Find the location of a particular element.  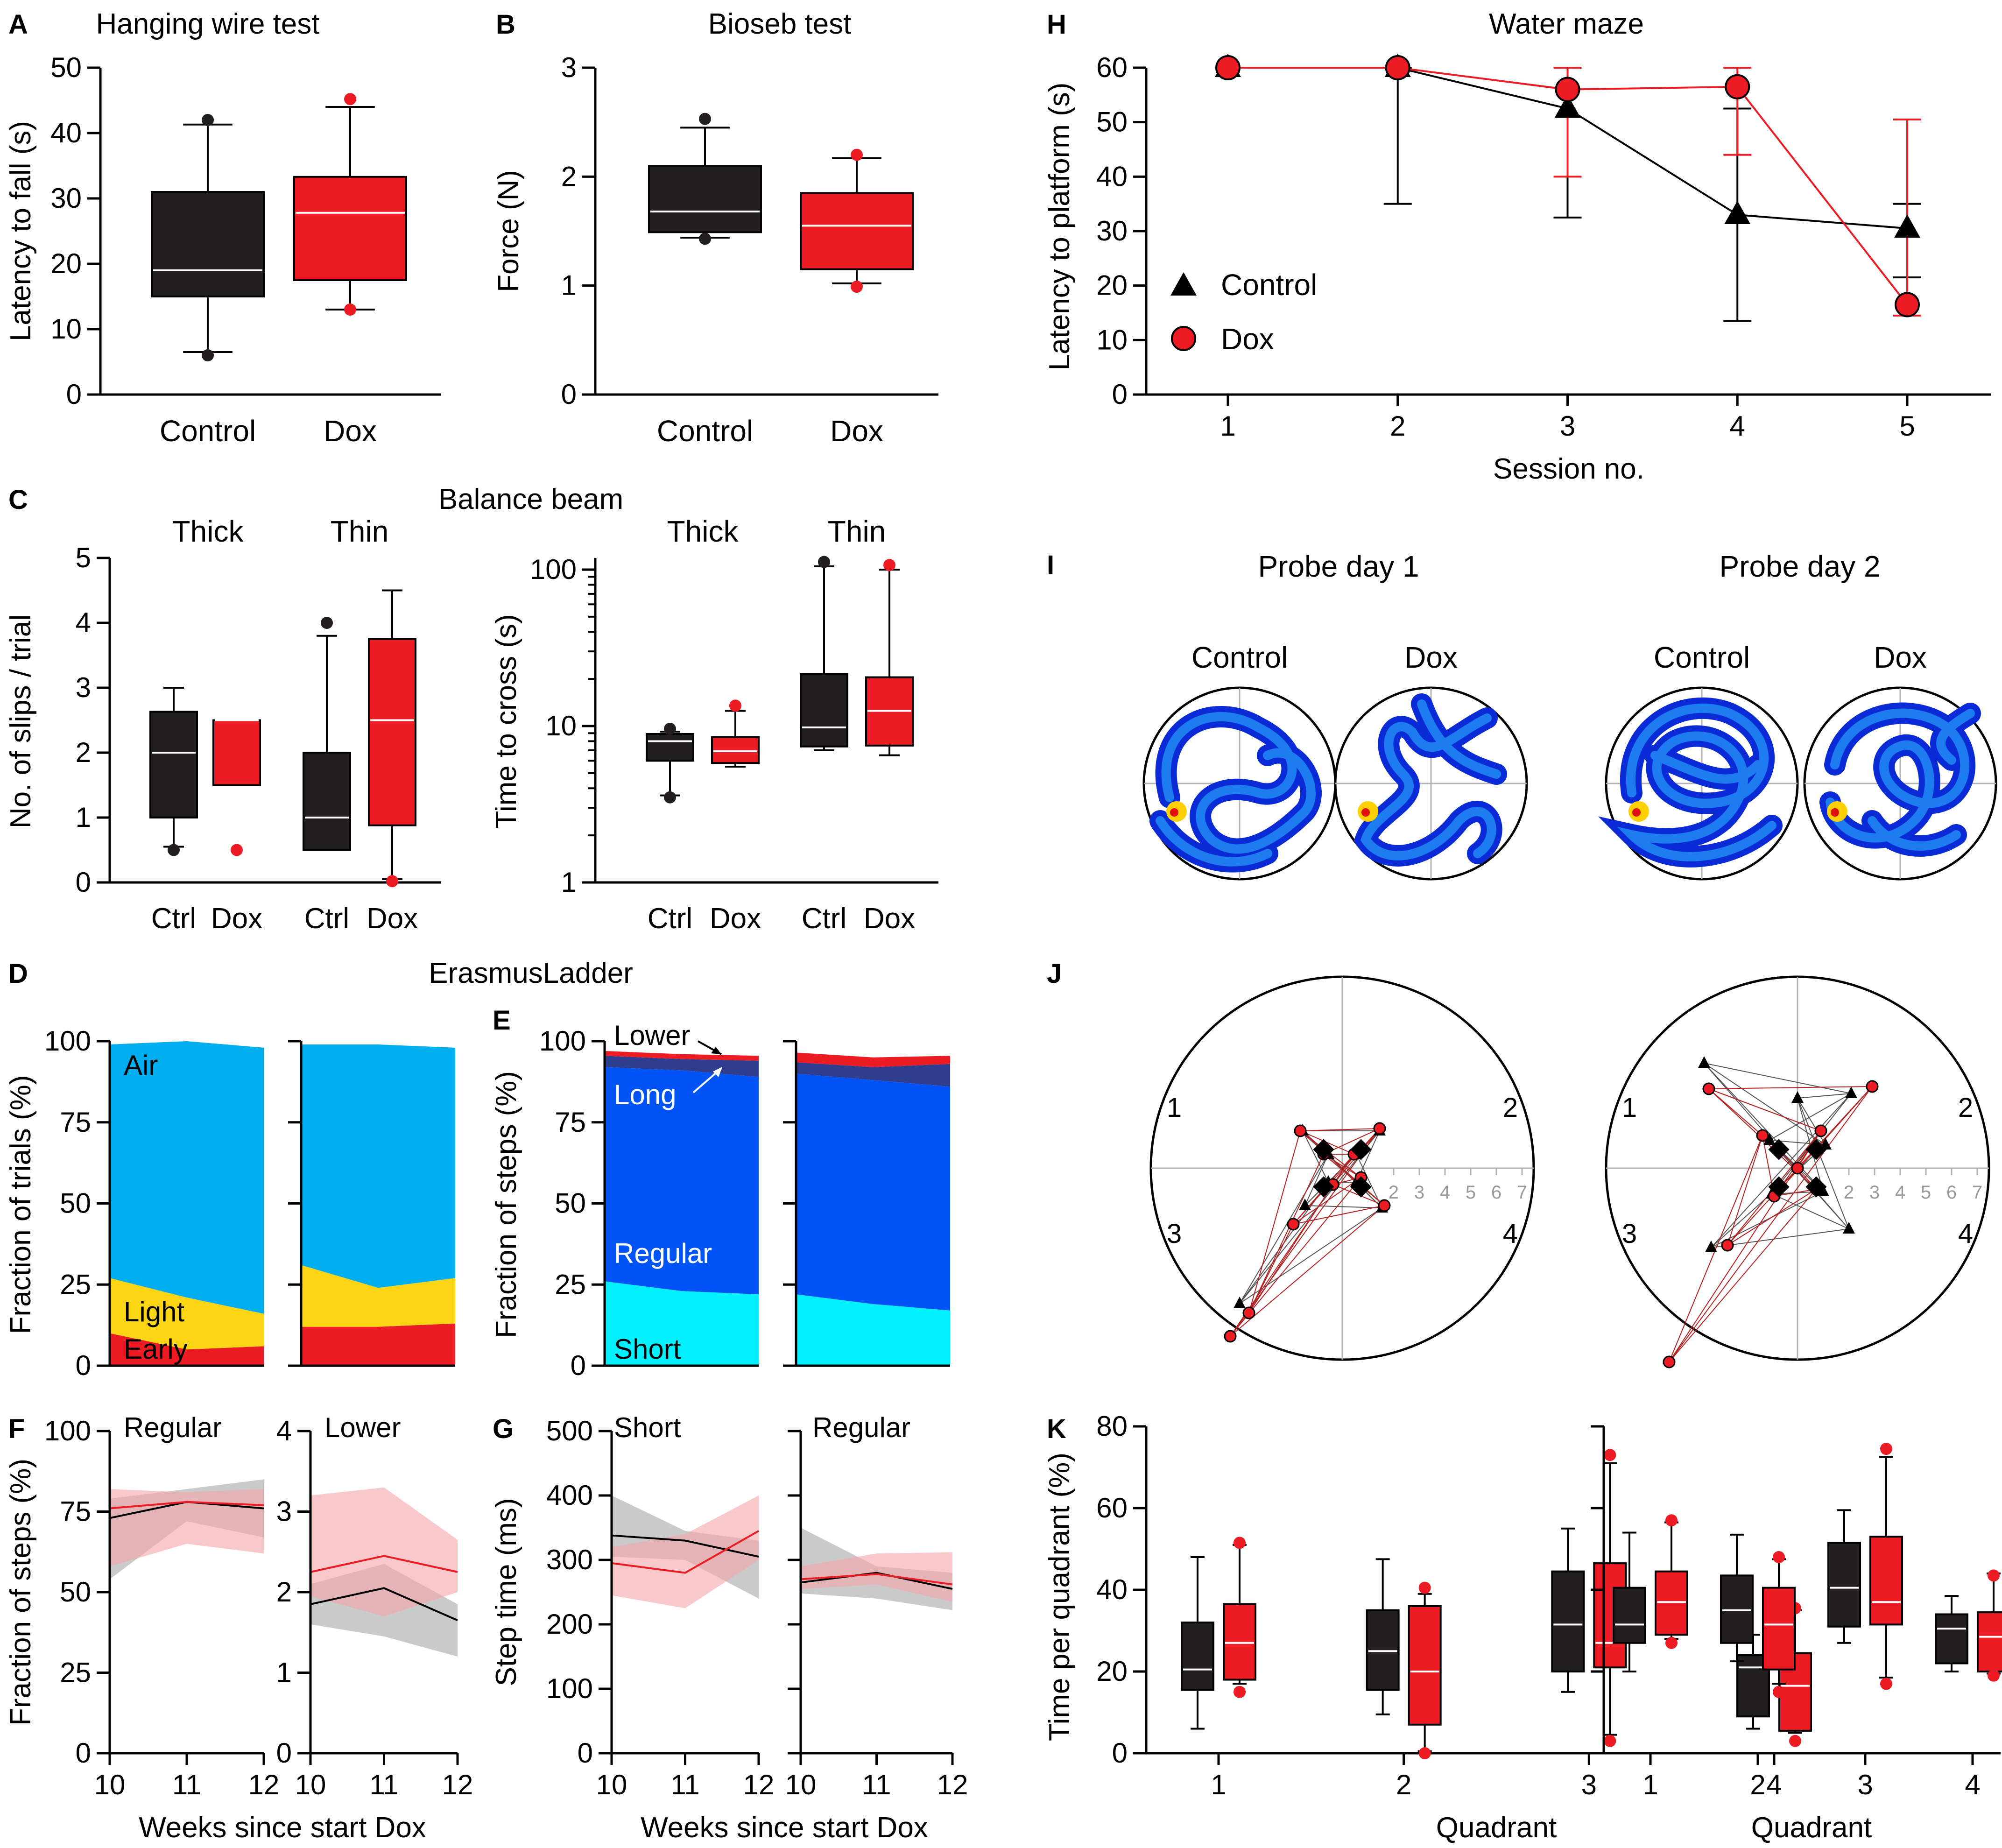

panel-c1-box-ctrl is located at coordinates (173, 771).